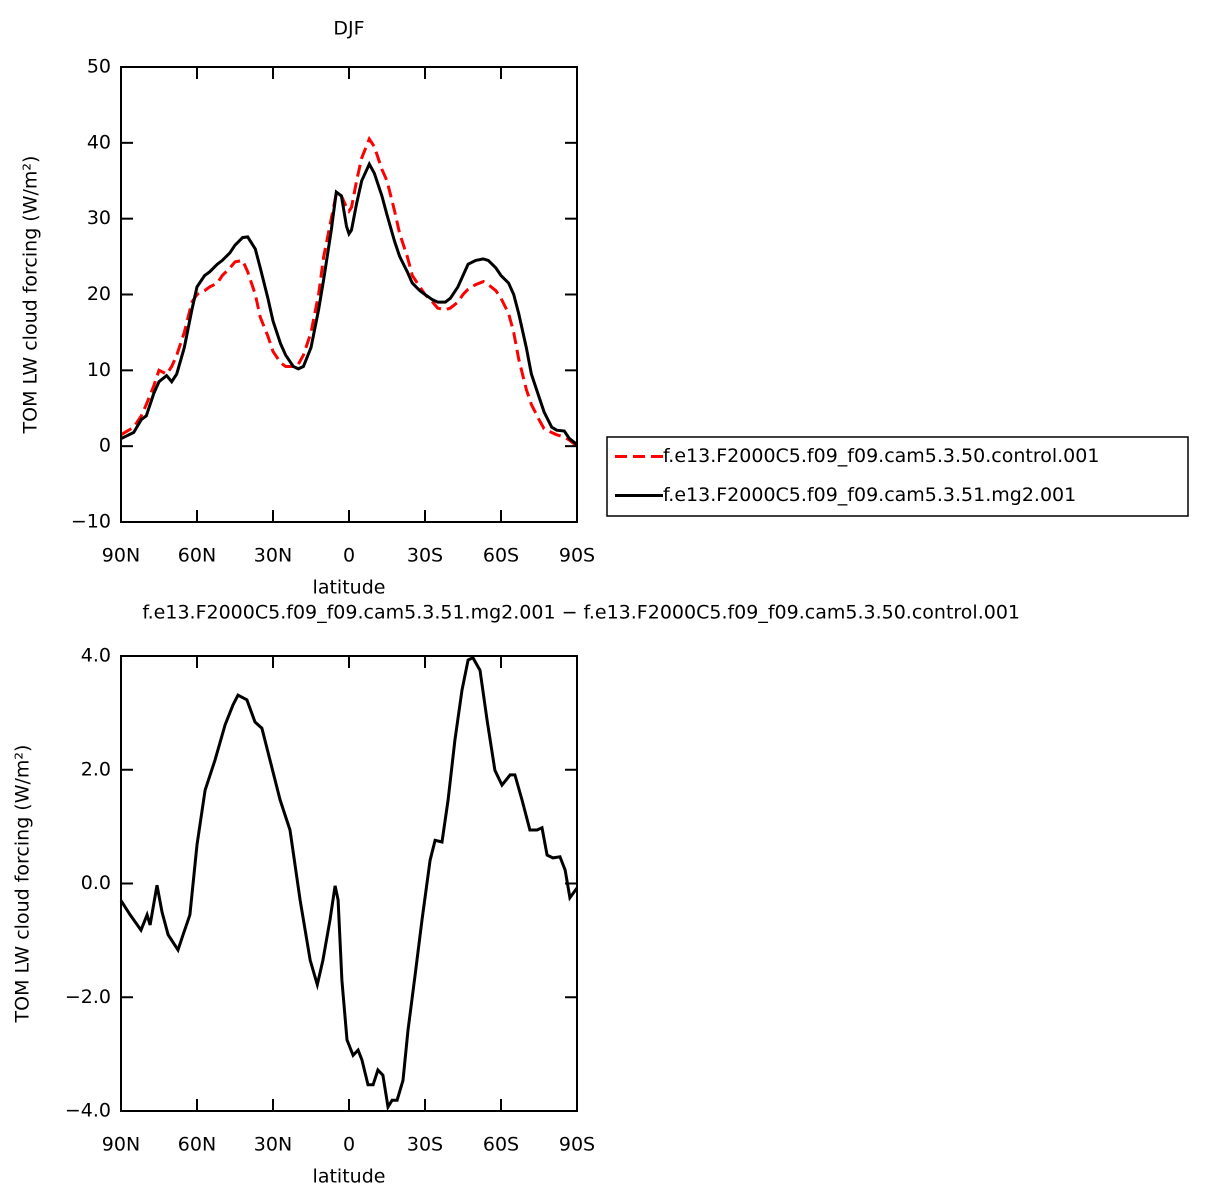  What do you see at coordinates (99, 67) in the screenshot?
I see `y-tick-label: 50` at bounding box center [99, 67].